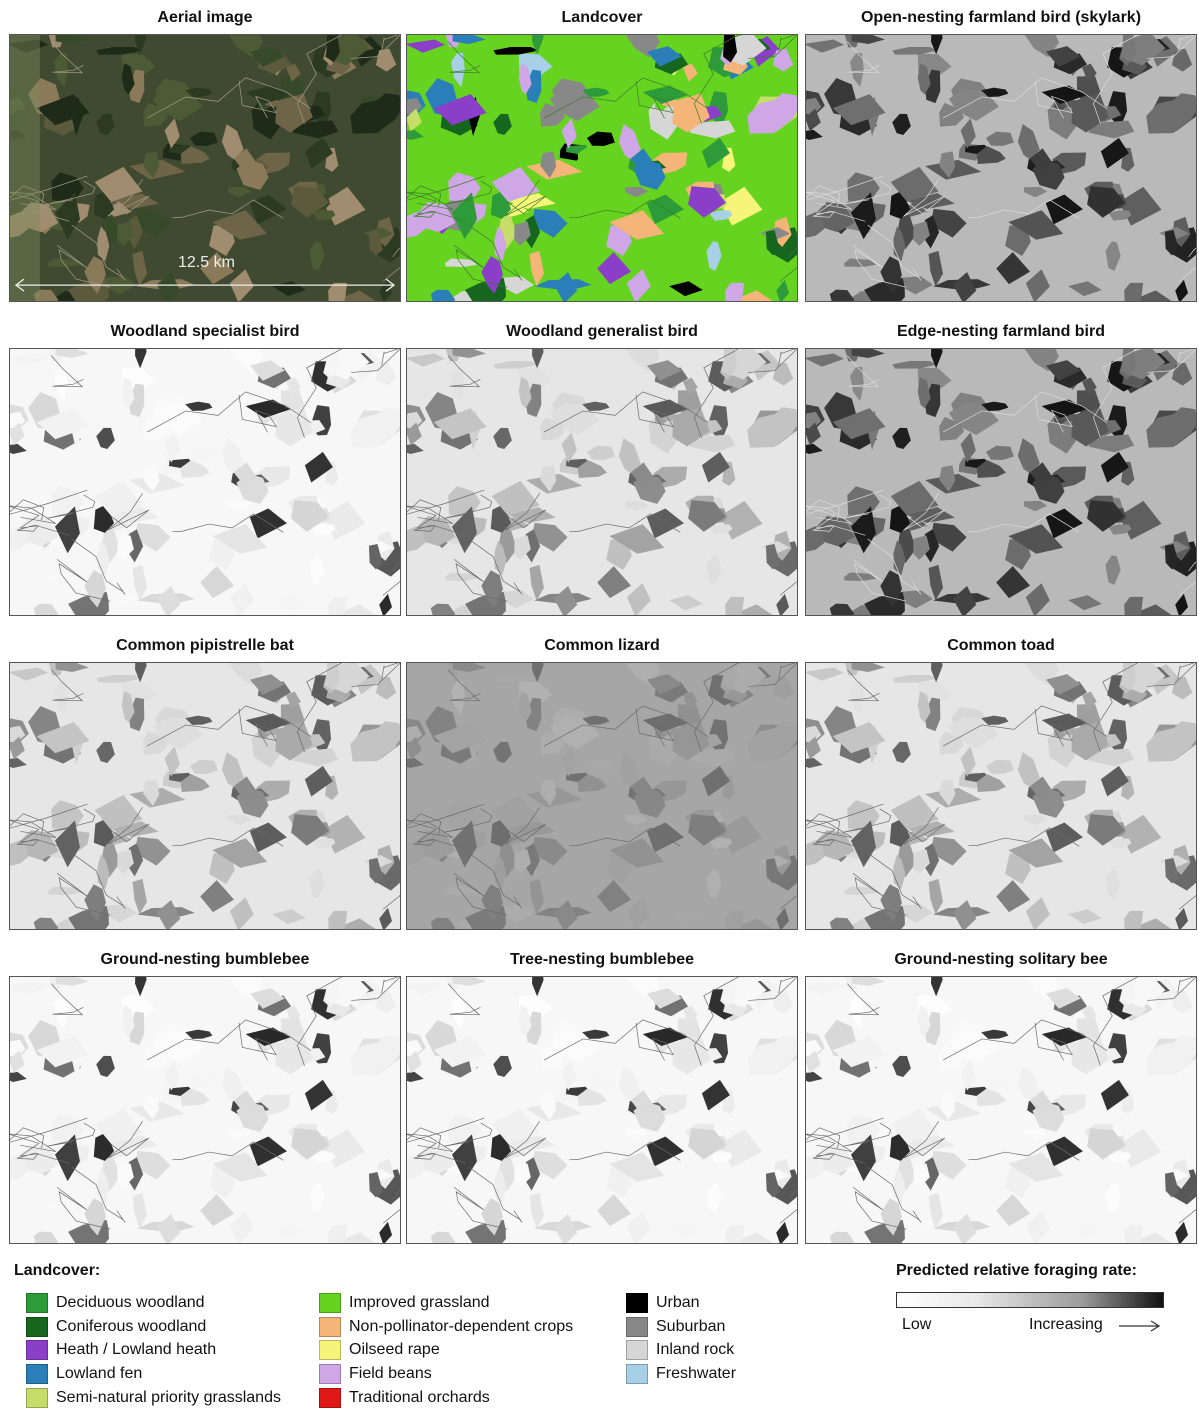 Image resolution: width=1199 pixels, height=1409 pixels. What do you see at coordinates (696, 1374) in the screenshot?
I see `legend-label: Freshwater` at bounding box center [696, 1374].